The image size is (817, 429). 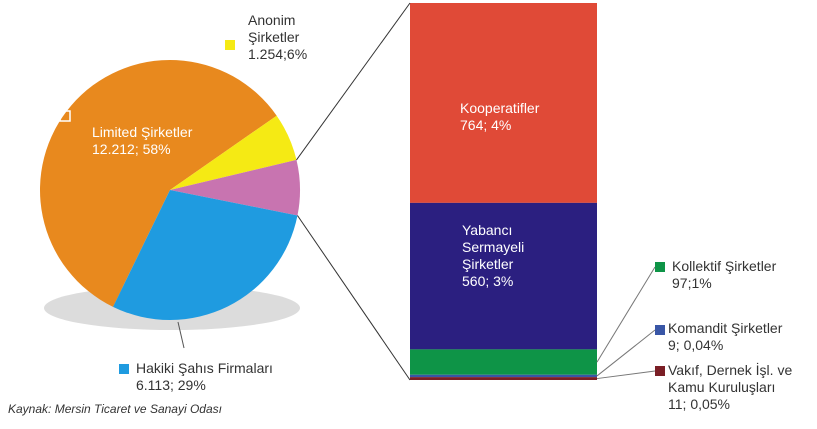 I want to click on slice-value: 6.113; 29%, so click(x=171, y=385).